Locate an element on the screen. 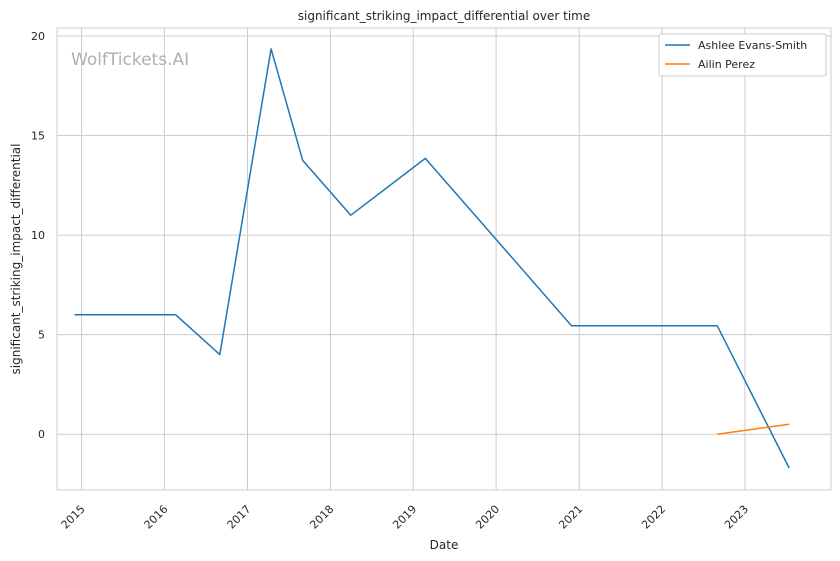 Image resolution: width=840 pixels, height=561 pixels. x-tick-label: 2015 is located at coordinates (73, 517).